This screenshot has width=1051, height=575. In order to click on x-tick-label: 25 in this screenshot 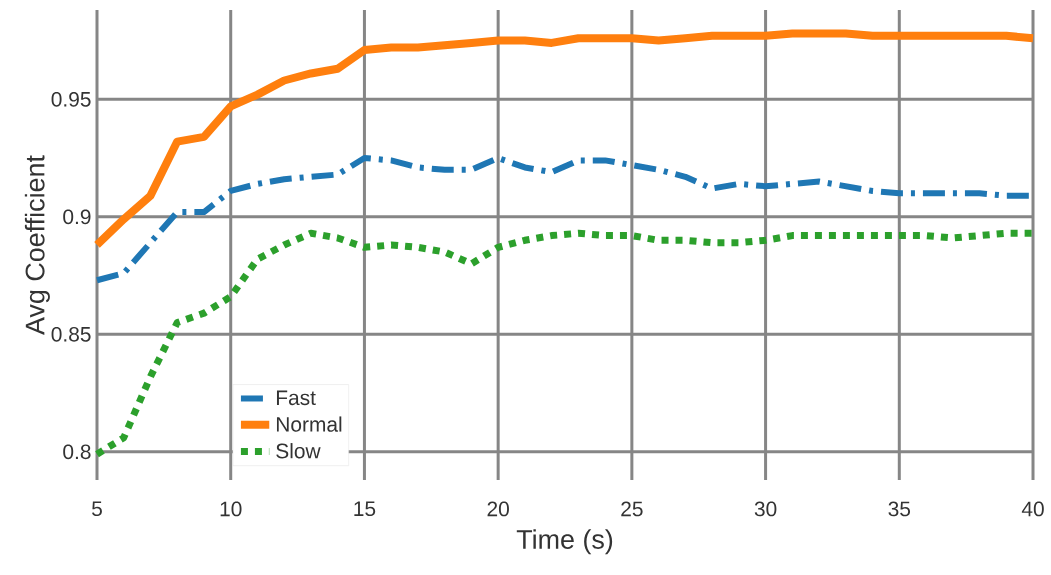, I will do `click(632, 509)`.